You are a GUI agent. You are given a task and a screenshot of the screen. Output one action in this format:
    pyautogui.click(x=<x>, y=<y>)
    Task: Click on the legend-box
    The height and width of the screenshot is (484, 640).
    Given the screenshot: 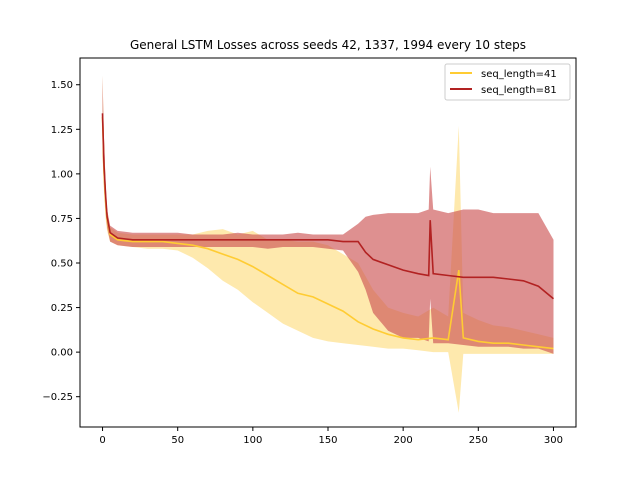 What is the action you would take?
    pyautogui.click(x=507, y=82)
    